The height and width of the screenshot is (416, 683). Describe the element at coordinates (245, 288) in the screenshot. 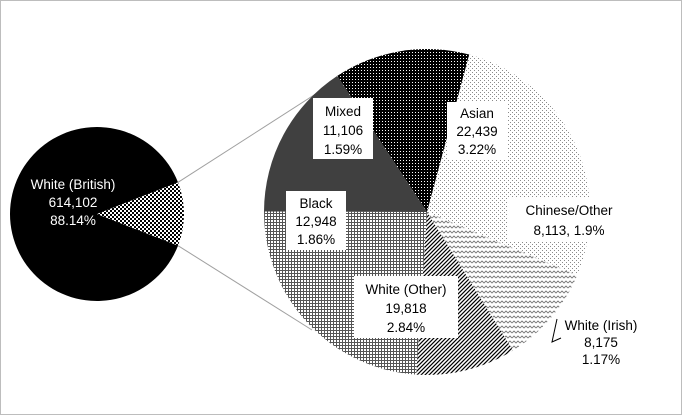

I see `connector-line-bottom` at that location.